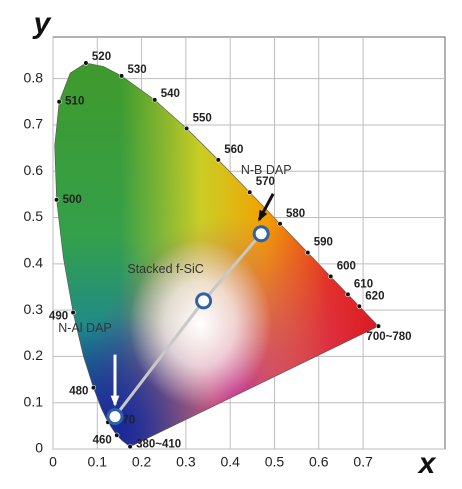 This screenshot has width=462, height=489. I want to click on wavelength-label: 530, so click(137, 70).